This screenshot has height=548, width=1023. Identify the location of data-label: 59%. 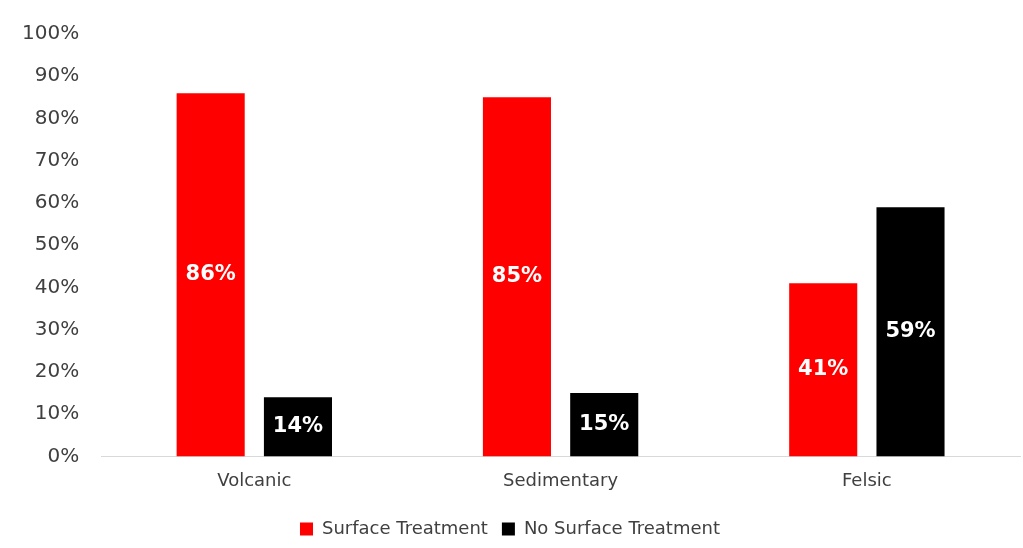
(910, 330).